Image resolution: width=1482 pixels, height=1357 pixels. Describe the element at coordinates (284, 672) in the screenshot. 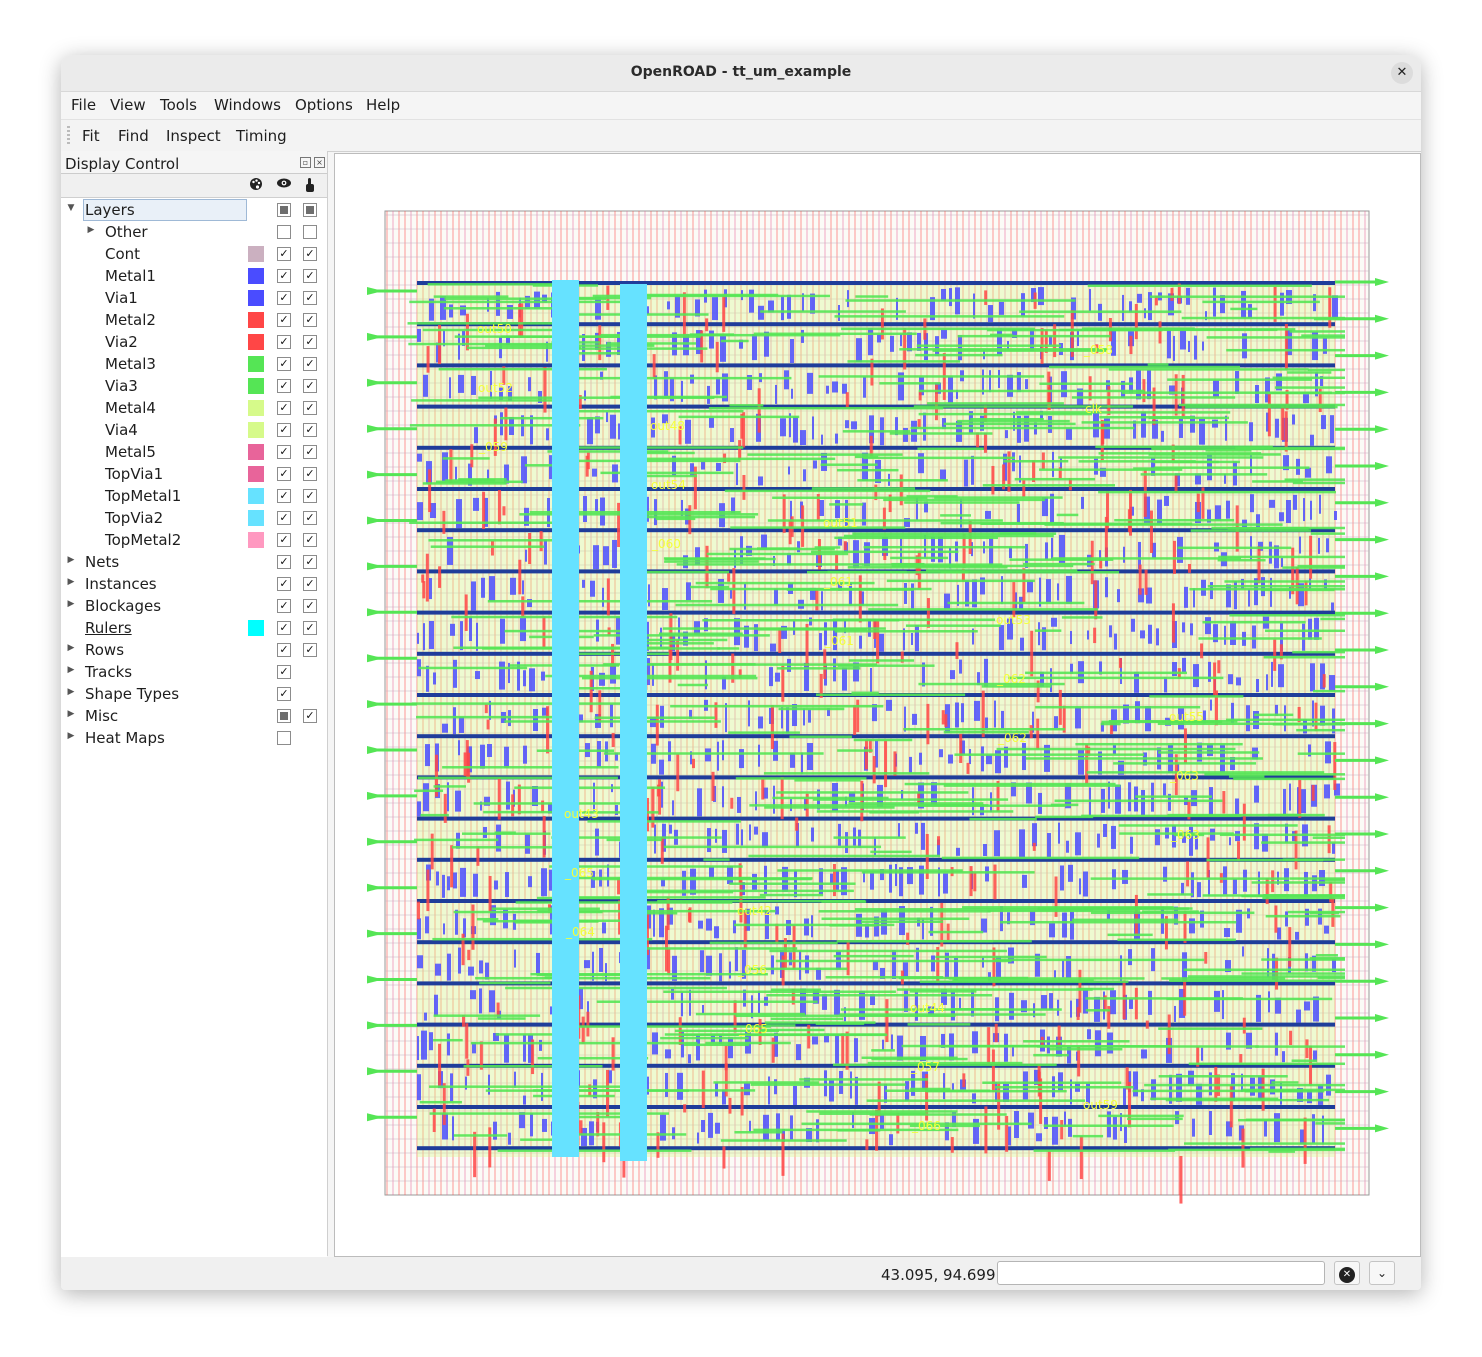

I see `tracks-visible-checkbox: ✓` at that location.